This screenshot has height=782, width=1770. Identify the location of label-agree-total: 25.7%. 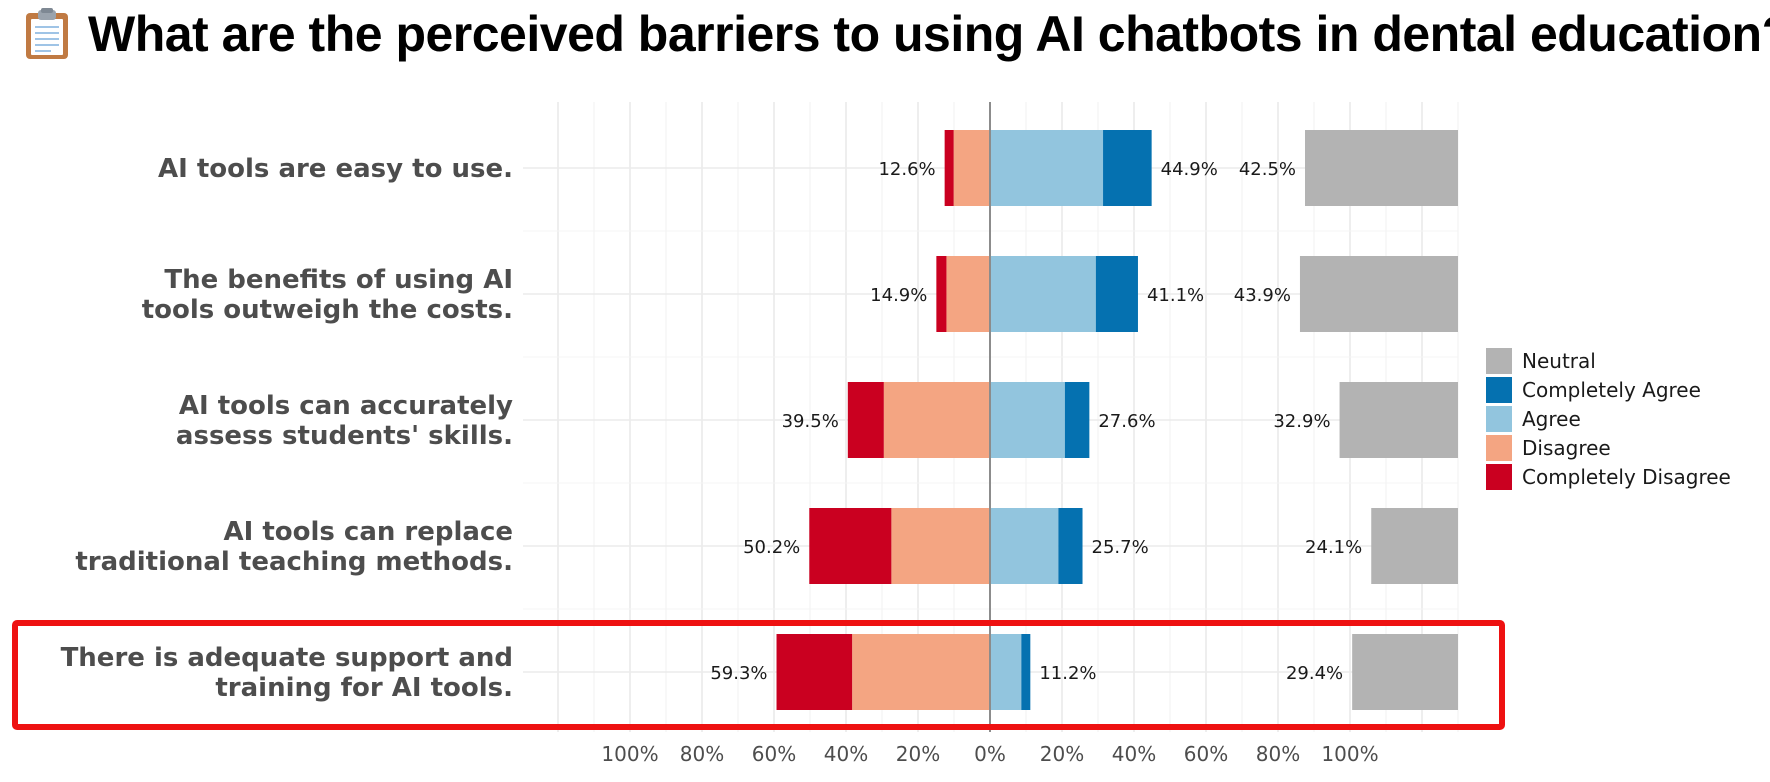
(1120, 547).